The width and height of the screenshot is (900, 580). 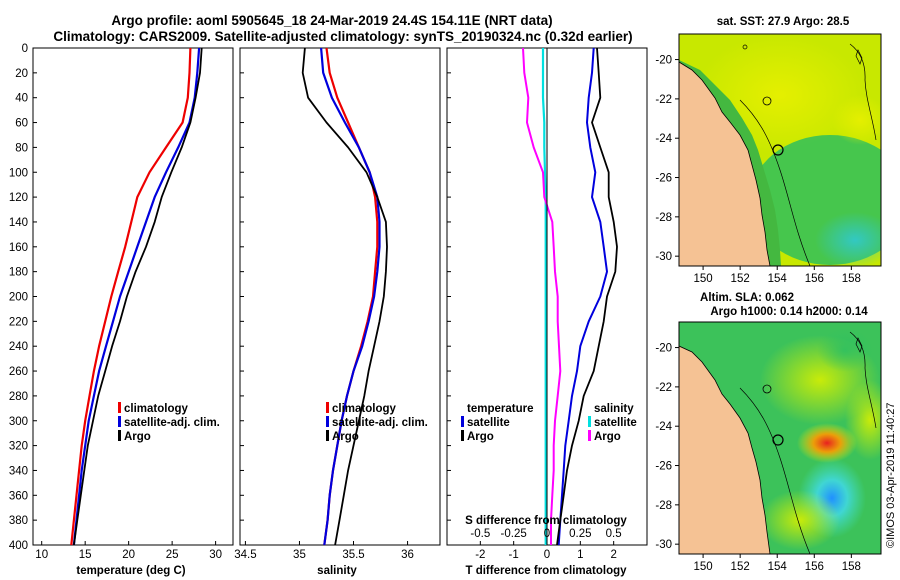 What do you see at coordinates (18, 347) in the screenshot?
I see `depth-tick-label: 240` at bounding box center [18, 347].